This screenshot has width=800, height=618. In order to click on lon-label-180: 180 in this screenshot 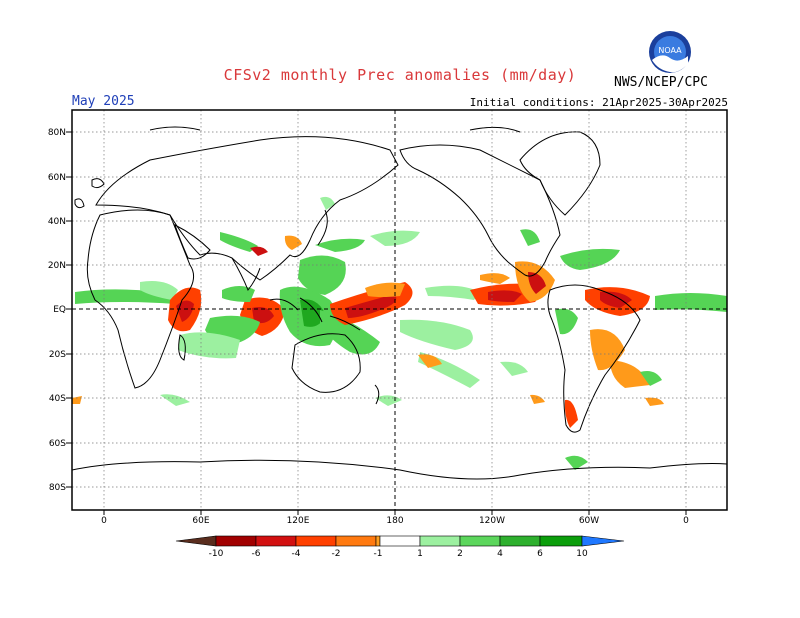, I will do `click(394, 521)`.